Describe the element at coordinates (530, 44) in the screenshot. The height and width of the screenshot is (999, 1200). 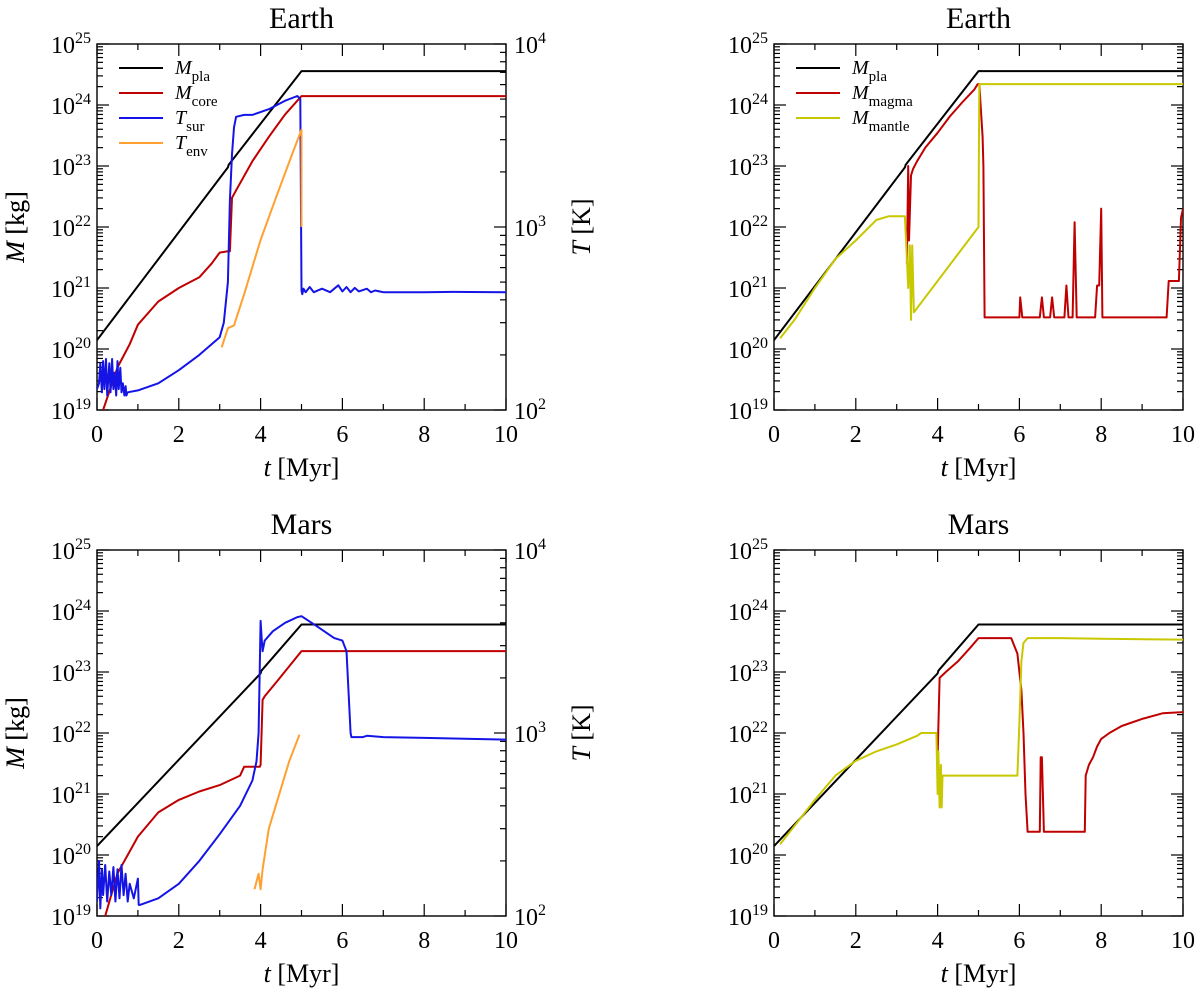
I see `y2-tick-label: 10⁴` at that location.